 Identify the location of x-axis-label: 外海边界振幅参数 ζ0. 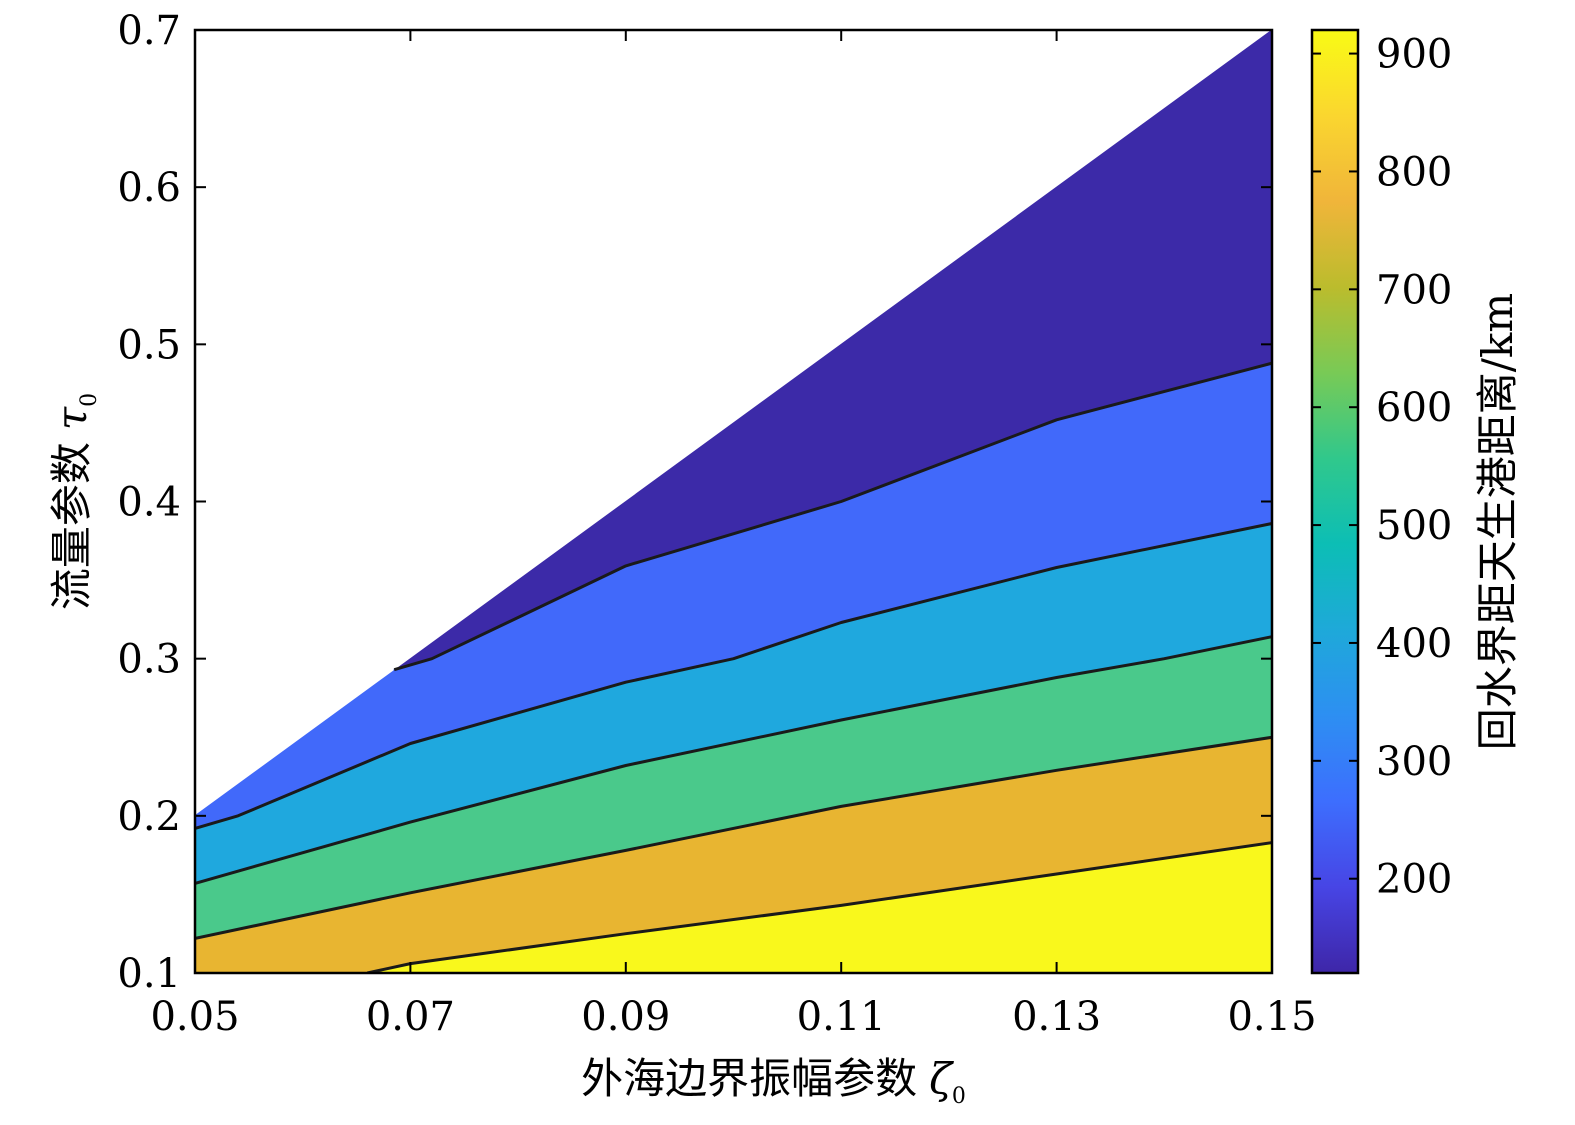
(773, 1081).